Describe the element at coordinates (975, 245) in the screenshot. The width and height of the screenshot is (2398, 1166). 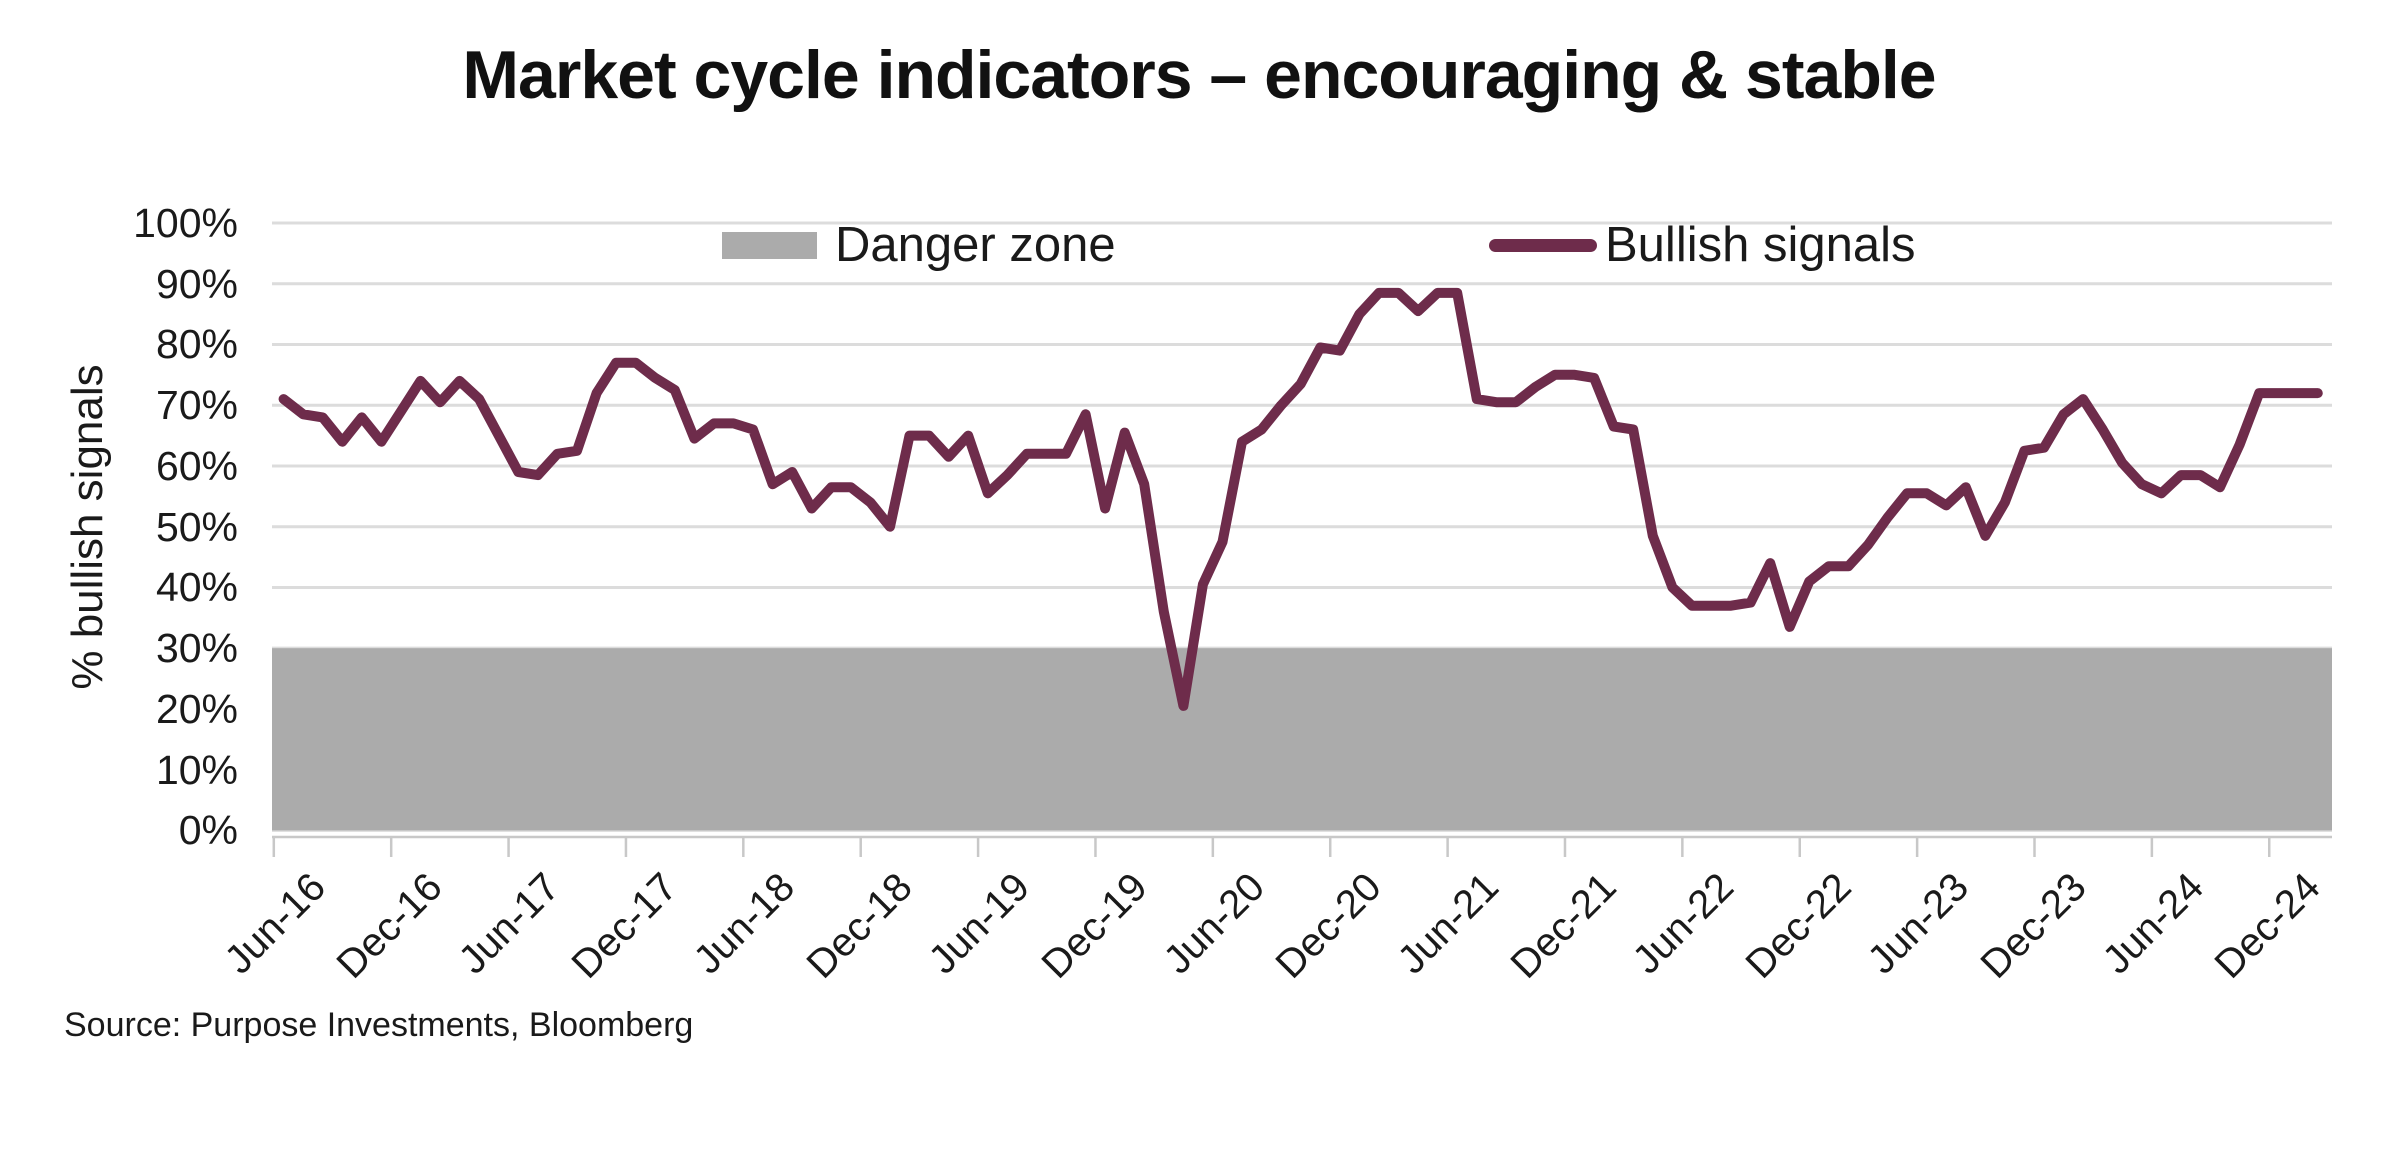
I see `legend-label-danger-zone: Danger zone` at that location.